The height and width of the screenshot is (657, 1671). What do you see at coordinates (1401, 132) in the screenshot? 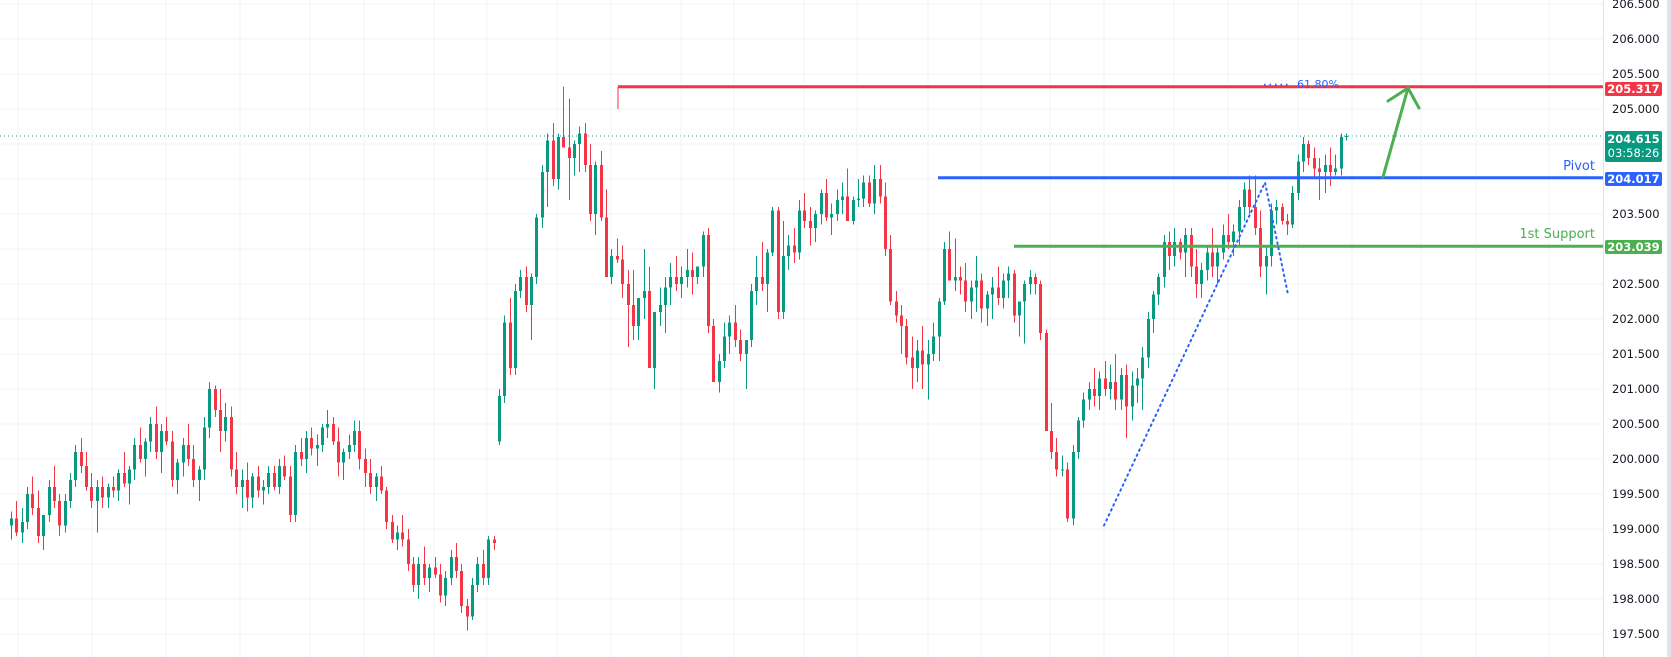
I see `up-arrow-drawing` at bounding box center [1401, 132].